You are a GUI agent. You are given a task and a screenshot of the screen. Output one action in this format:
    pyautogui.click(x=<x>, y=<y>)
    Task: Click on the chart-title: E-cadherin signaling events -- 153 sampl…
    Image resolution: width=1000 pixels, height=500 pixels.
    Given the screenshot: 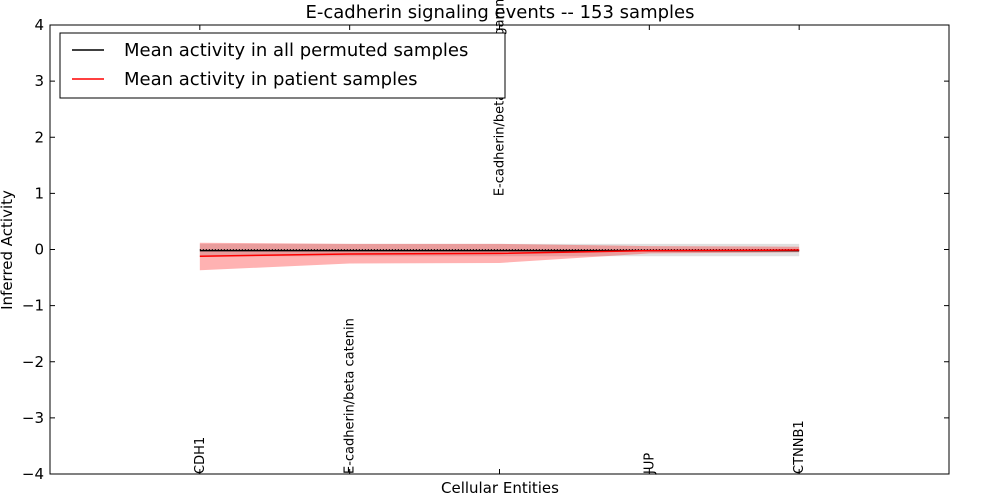 What is the action you would take?
    pyautogui.click(x=499, y=12)
    